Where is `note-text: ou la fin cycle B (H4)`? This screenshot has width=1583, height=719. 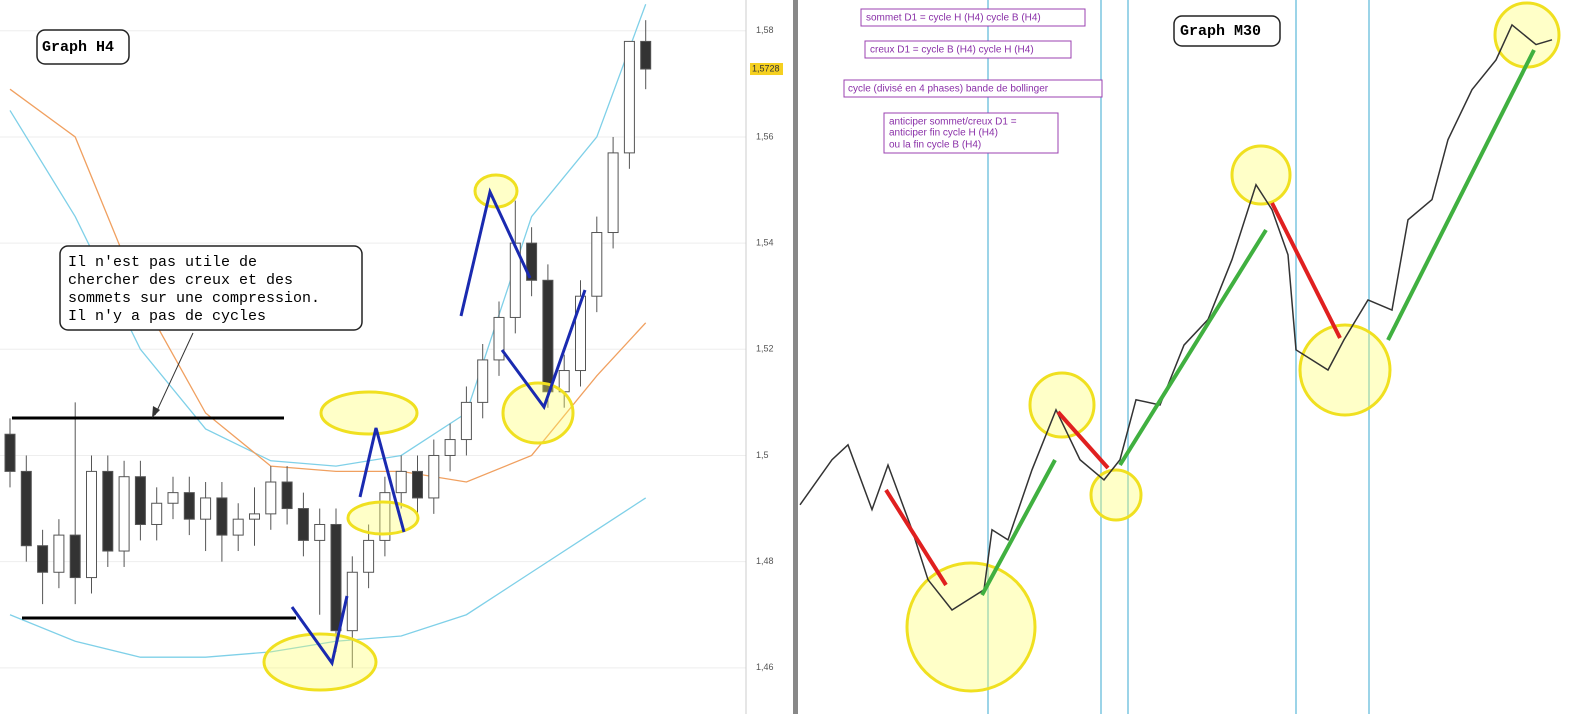
note-text: ou la fin cycle B (H4) is located at coordinates (935, 145).